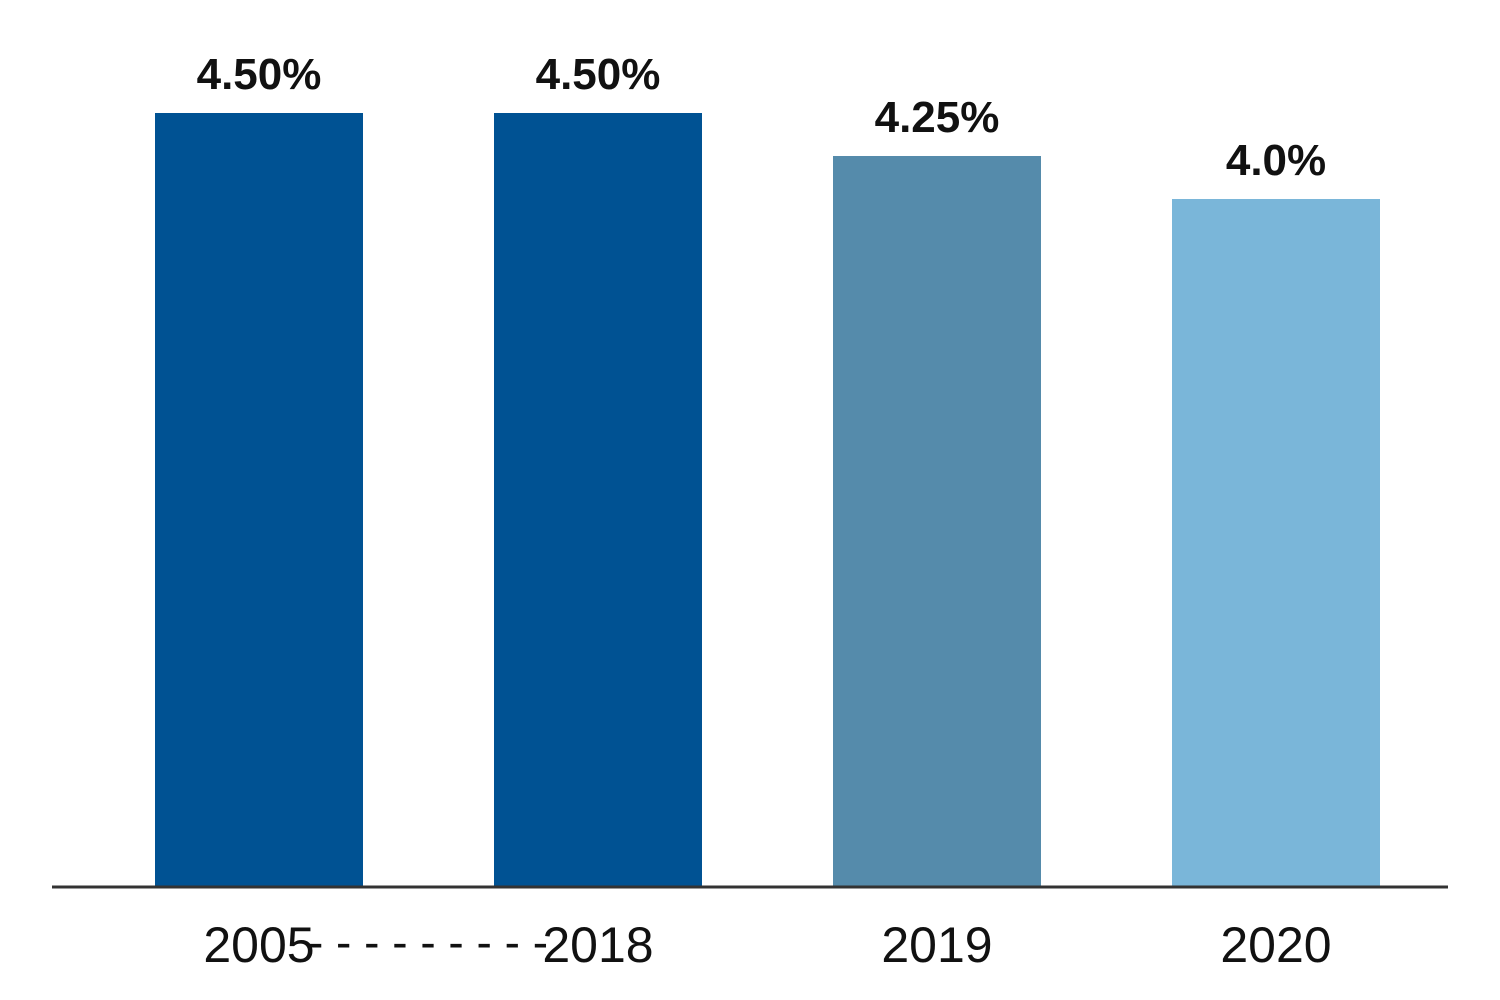  I want to click on data-label-2005: 4.50%, so click(259, 74).